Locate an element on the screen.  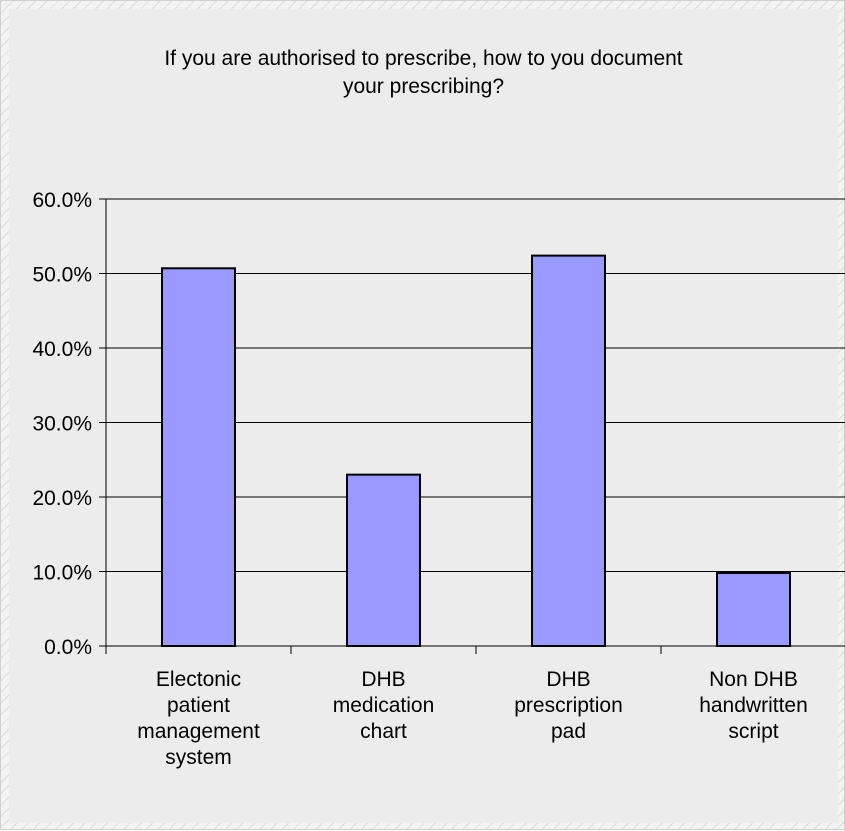
x-category-label: chart is located at coordinates (383, 731).